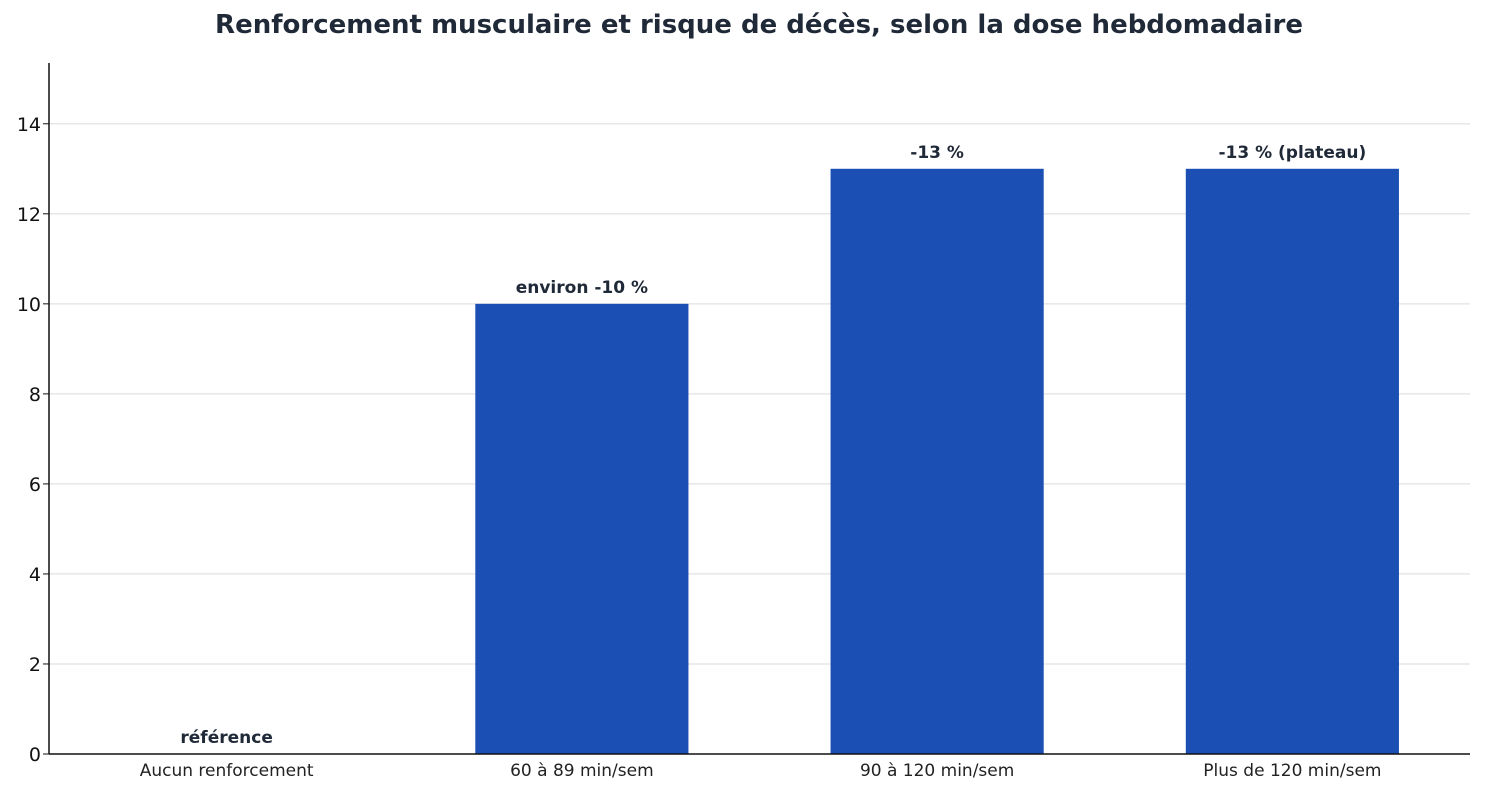 The image size is (1485, 795). I want to click on y-tick-label: 10, so click(29, 305).